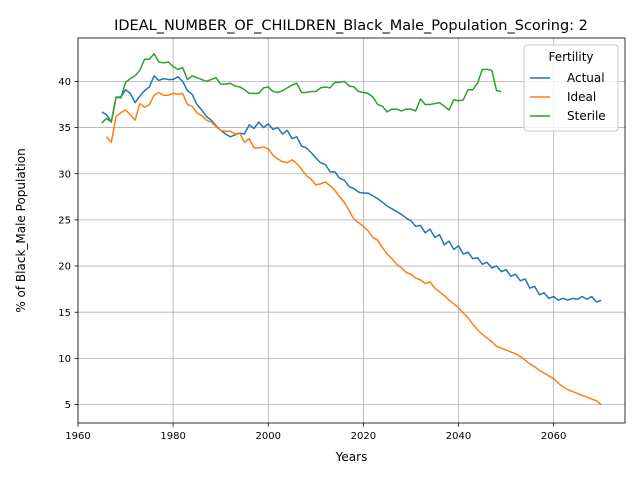 Image resolution: width=640 pixels, height=484 pixels. Describe the element at coordinates (64, 313) in the screenshot. I see `y-tick-label: 15` at that location.